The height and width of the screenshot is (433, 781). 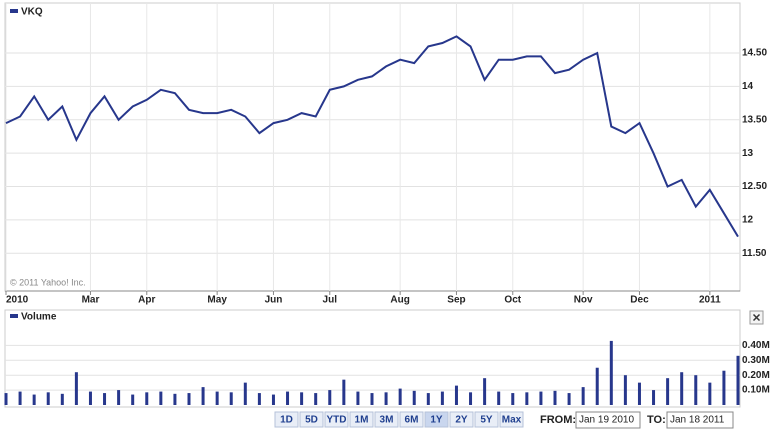 I want to click on range-button-label: Max, so click(x=512, y=420).